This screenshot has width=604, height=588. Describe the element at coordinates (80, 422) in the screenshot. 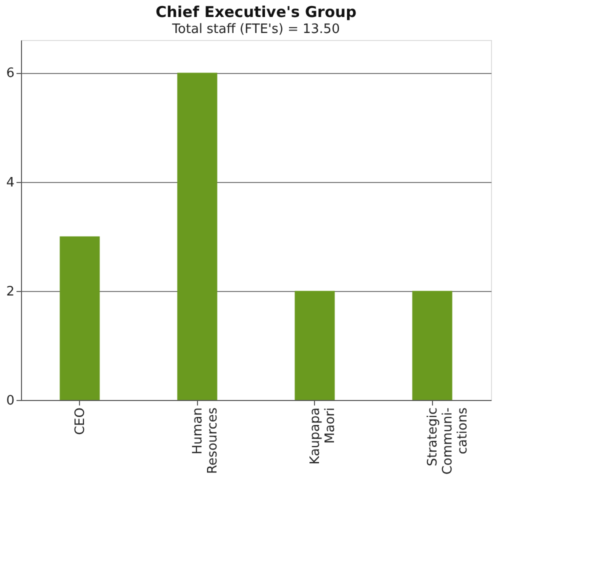

I see `x-tick-label: CEO` at that location.